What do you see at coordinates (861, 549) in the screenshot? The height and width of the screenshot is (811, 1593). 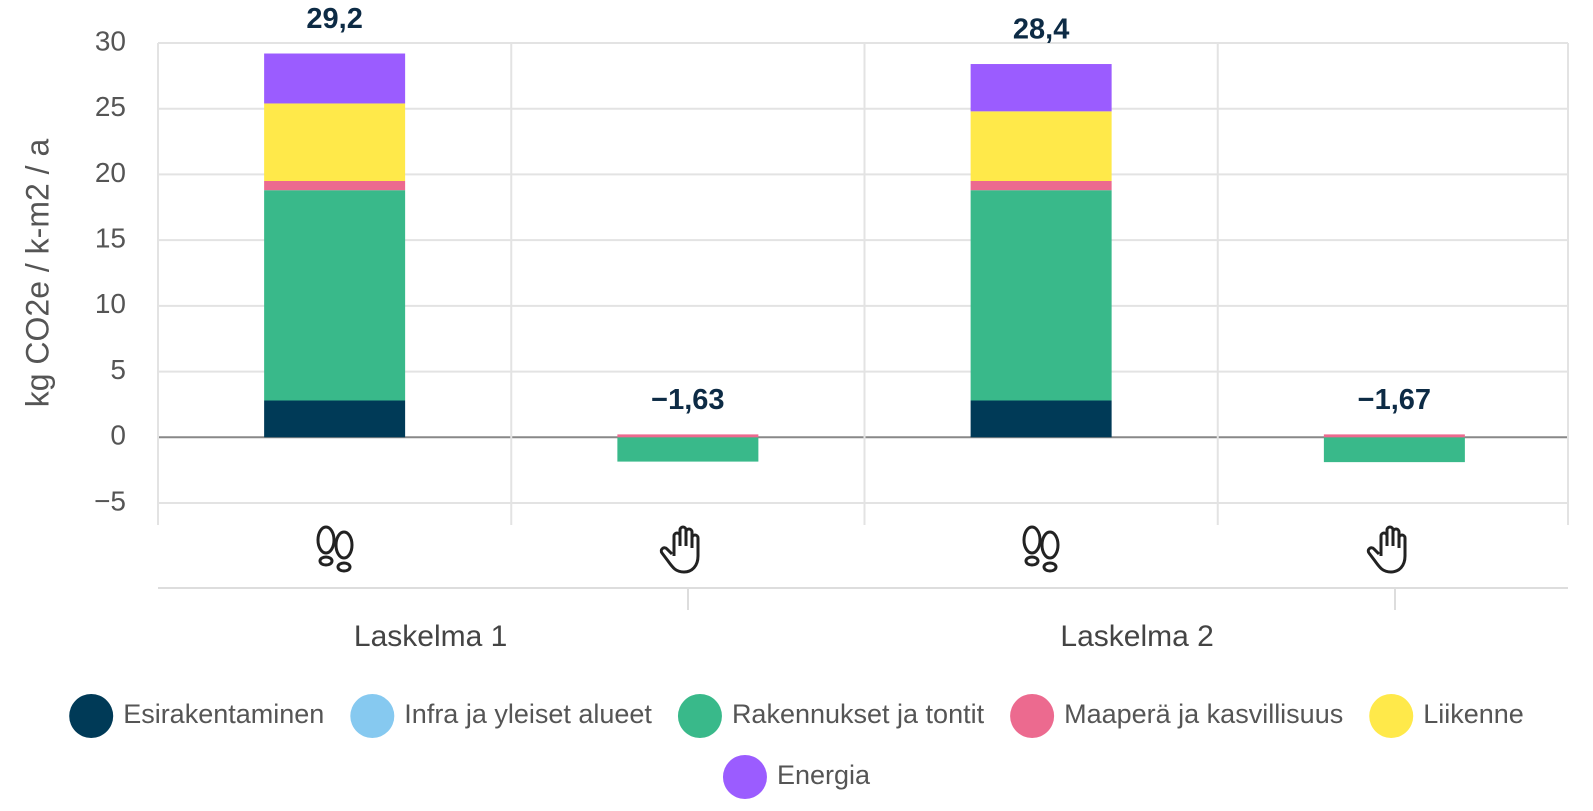 I see `category-icons` at bounding box center [861, 549].